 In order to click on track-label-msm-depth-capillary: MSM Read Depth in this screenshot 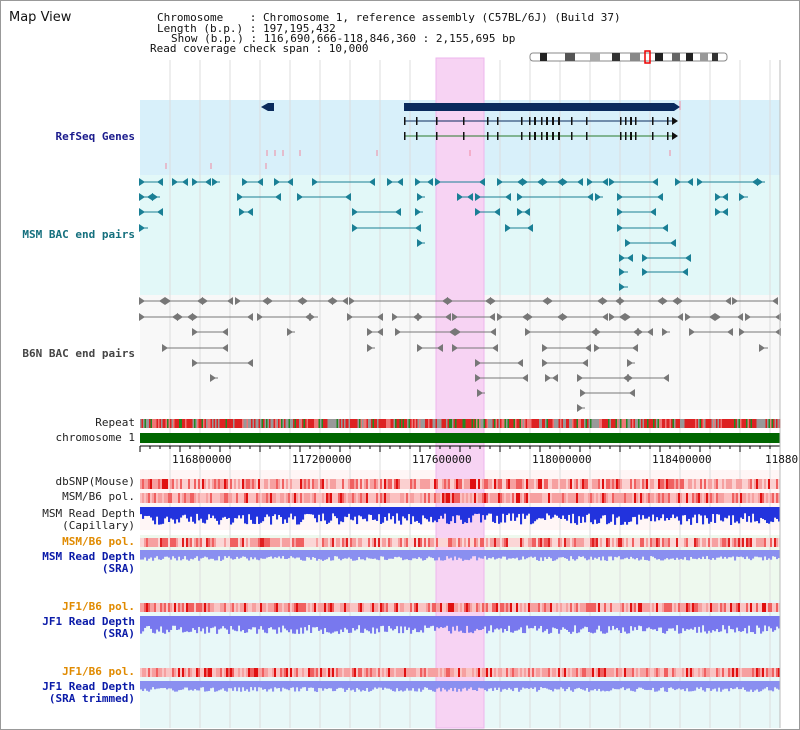, I will do `click(88, 513)`.